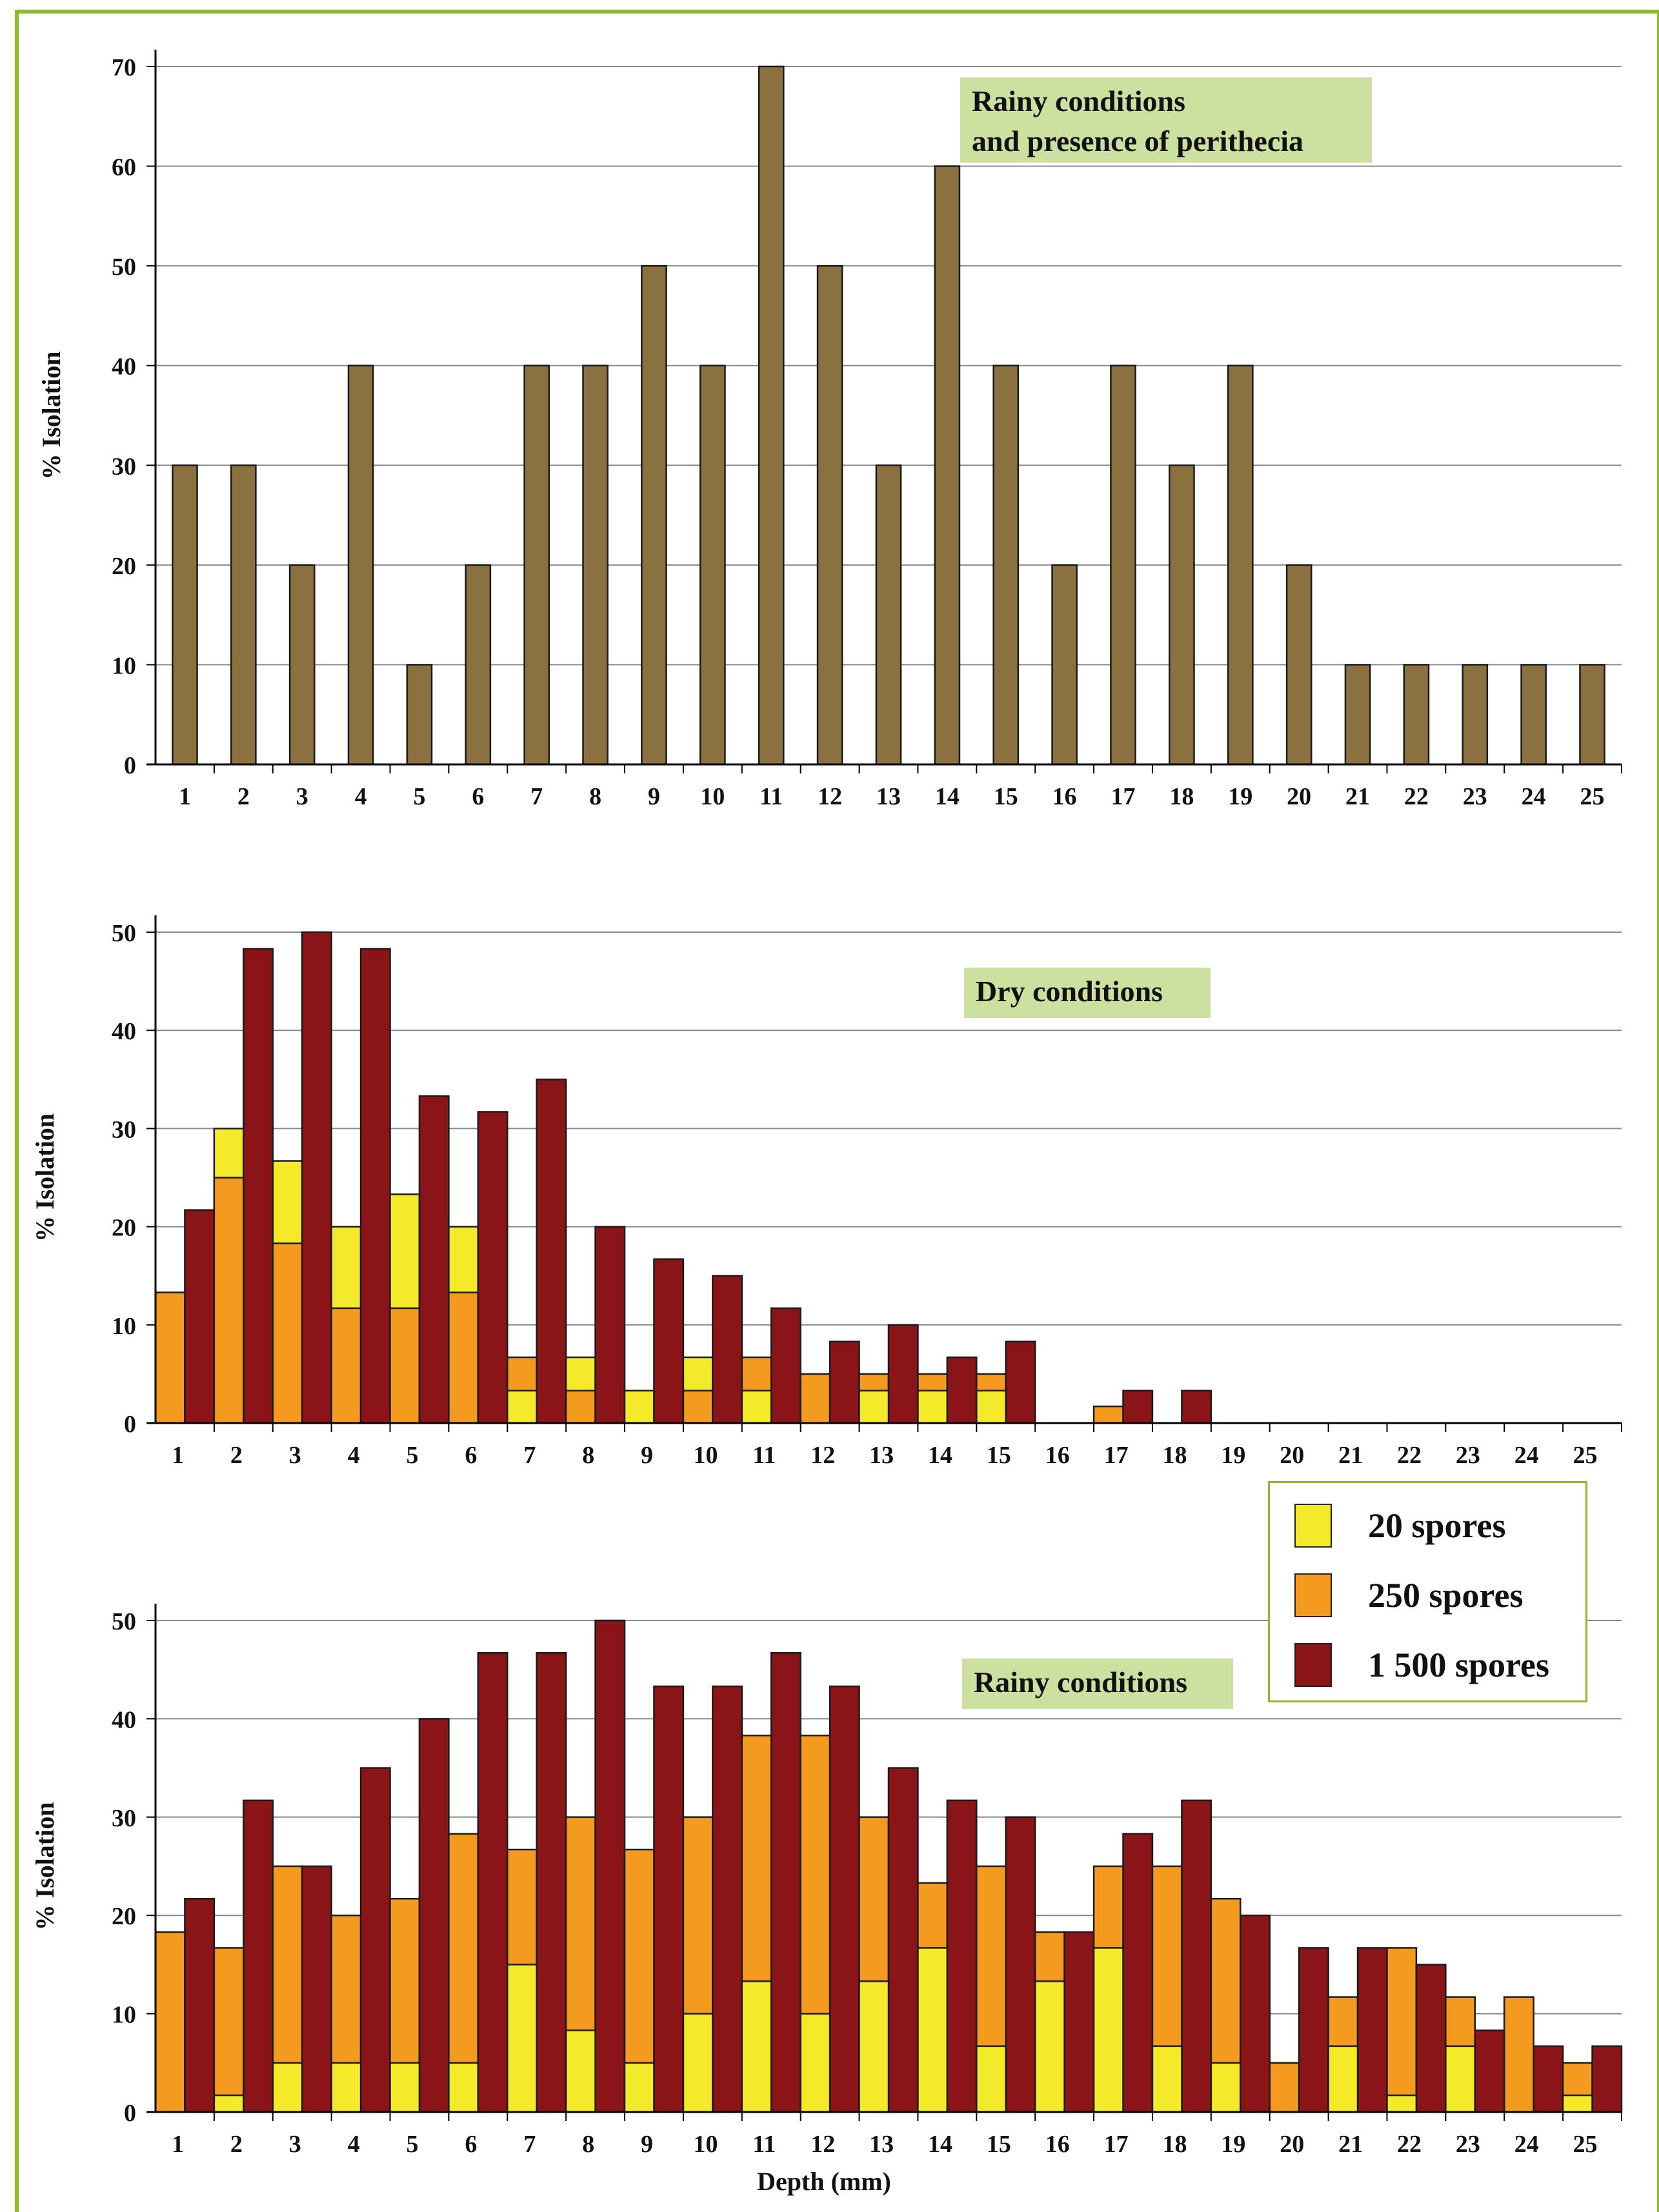  I want to click on x-tick-label: 20, so click(1292, 2144).